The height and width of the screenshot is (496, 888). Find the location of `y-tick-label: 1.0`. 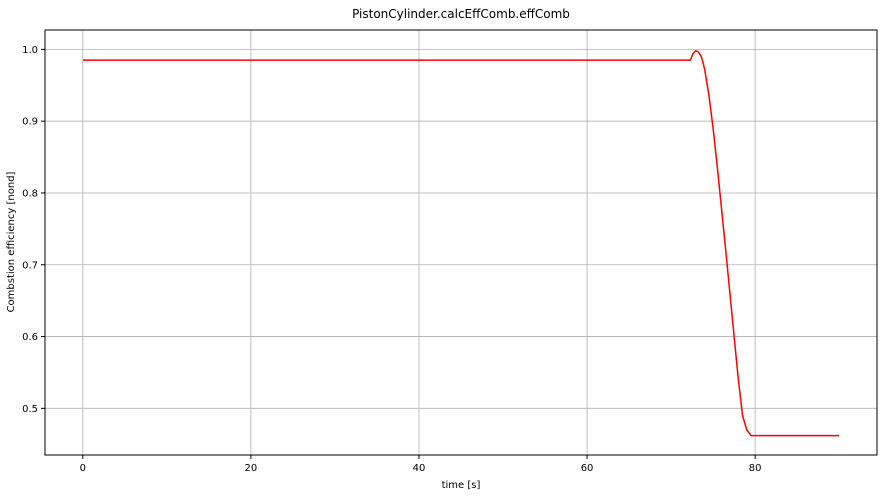

y-tick-label: 1.0 is located at coordinates (30, 50).